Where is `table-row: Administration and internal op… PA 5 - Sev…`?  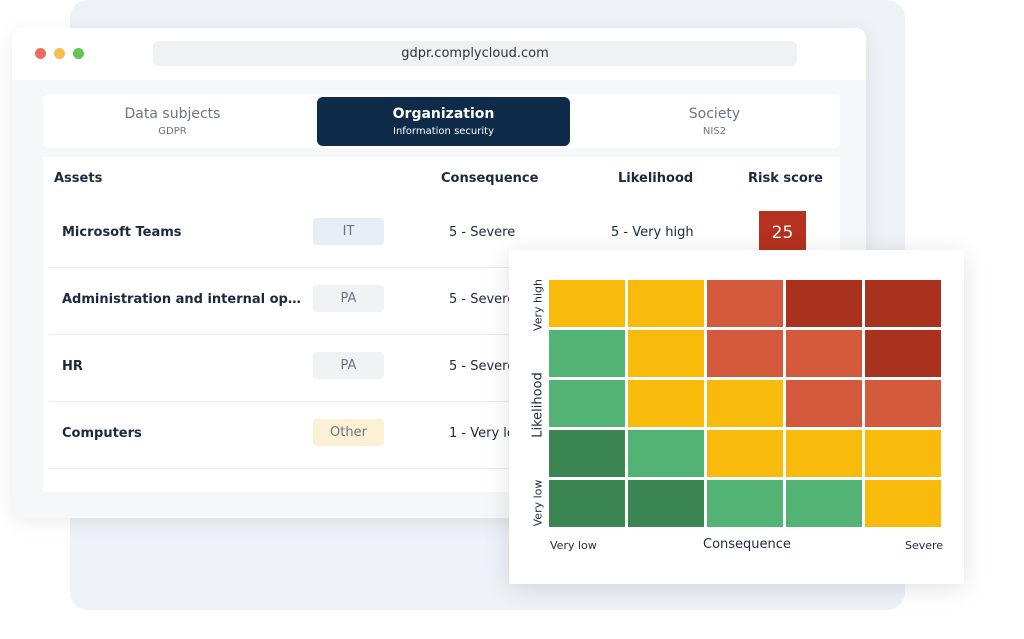
table-row: Administration and internal op… PA 5 - Sev… is located at coordinates (441, 301).